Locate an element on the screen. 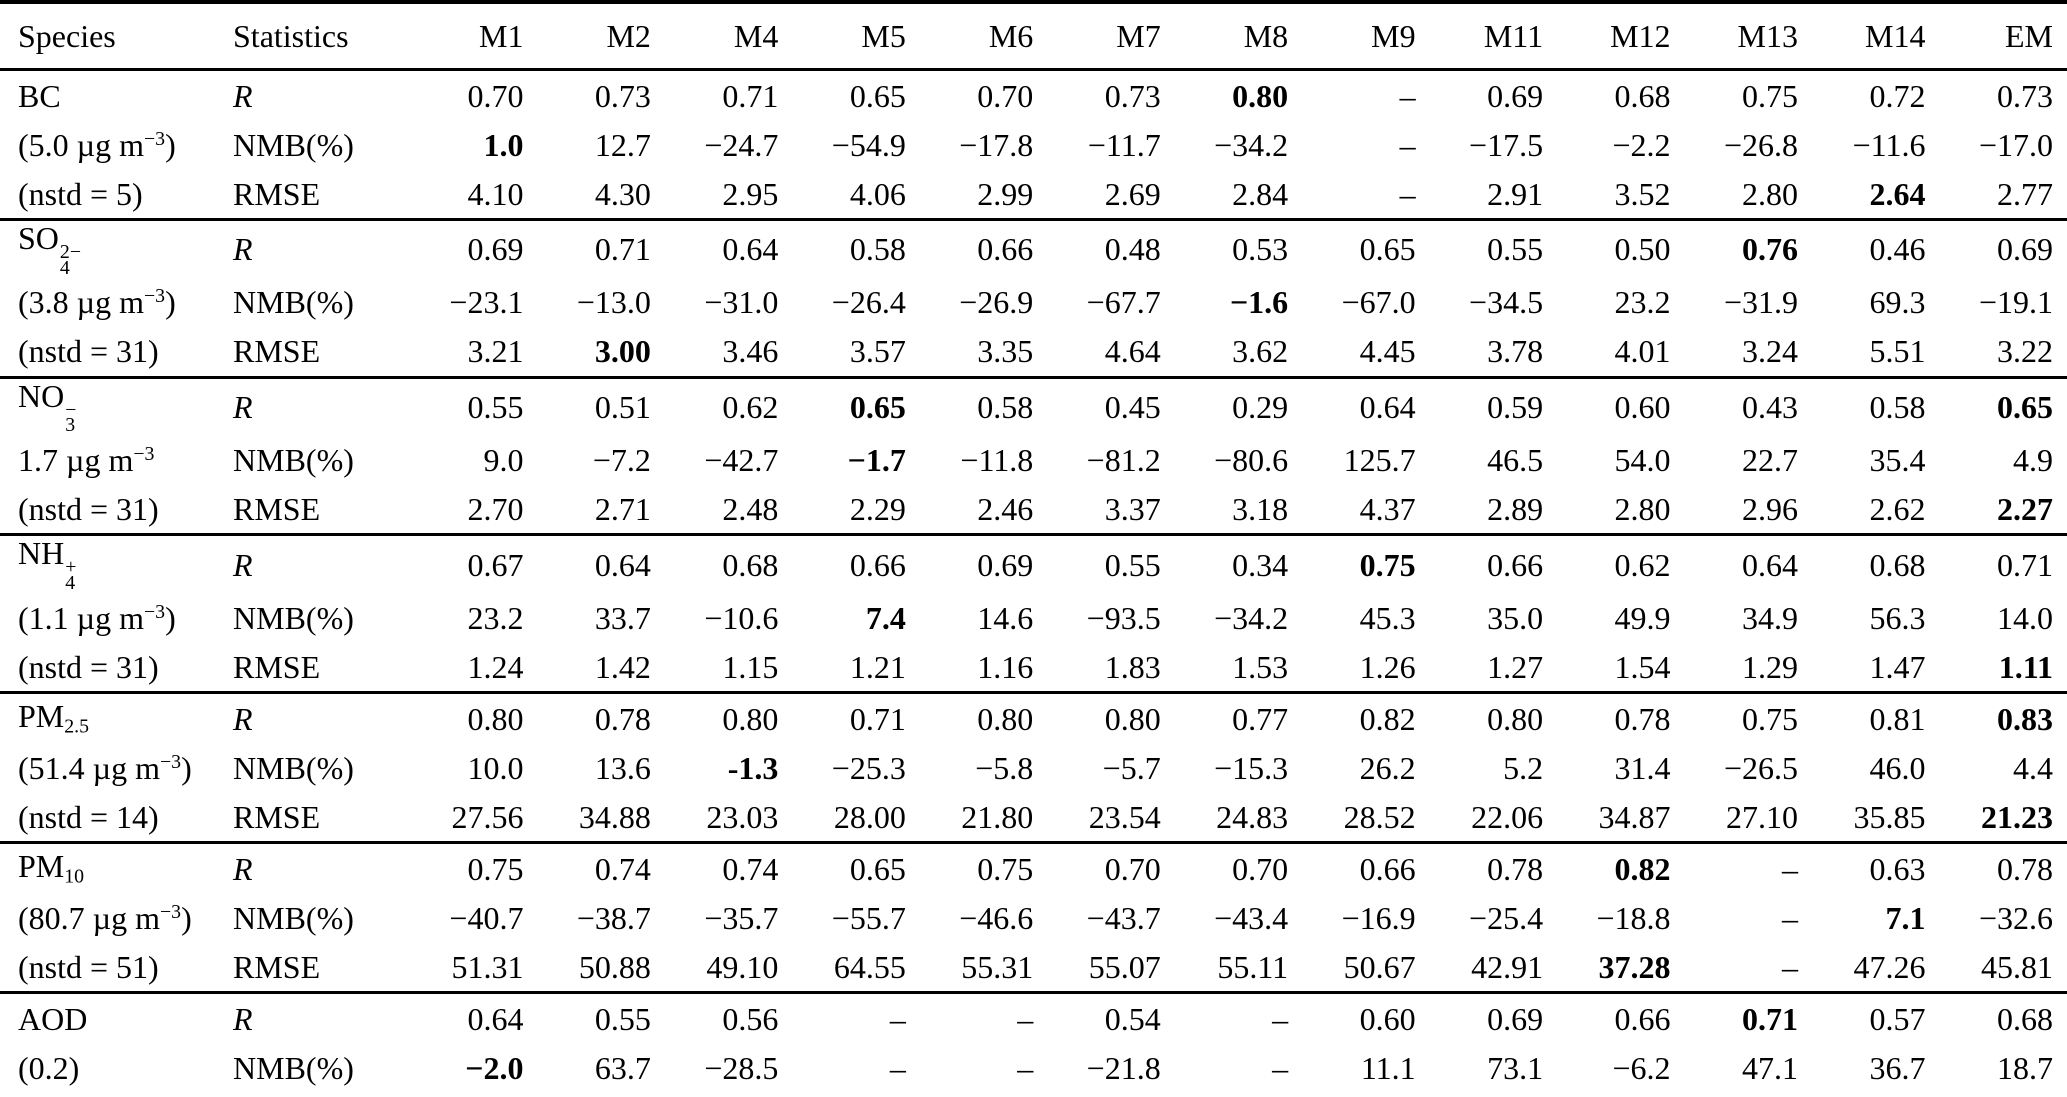 The image size is (2067, 1097). stat-value: 0.34 is located at coordinates (1260, 564).